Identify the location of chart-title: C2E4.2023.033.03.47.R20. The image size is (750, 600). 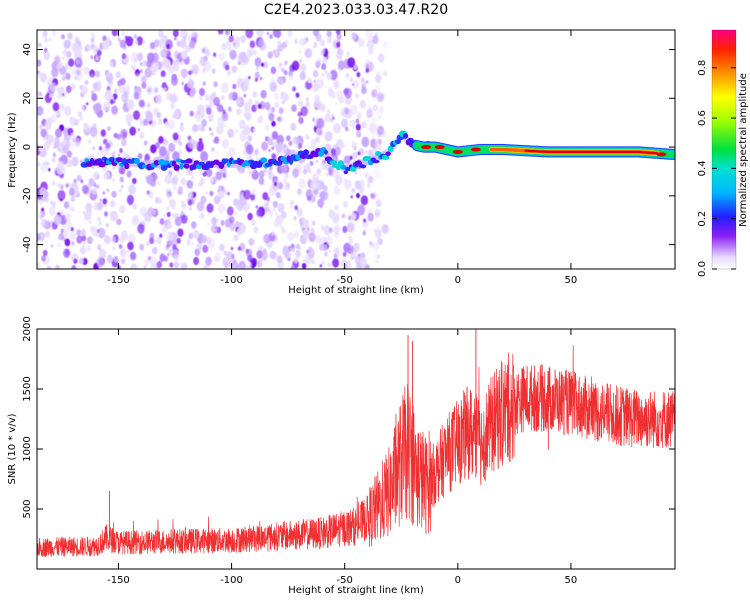
(356, 10).